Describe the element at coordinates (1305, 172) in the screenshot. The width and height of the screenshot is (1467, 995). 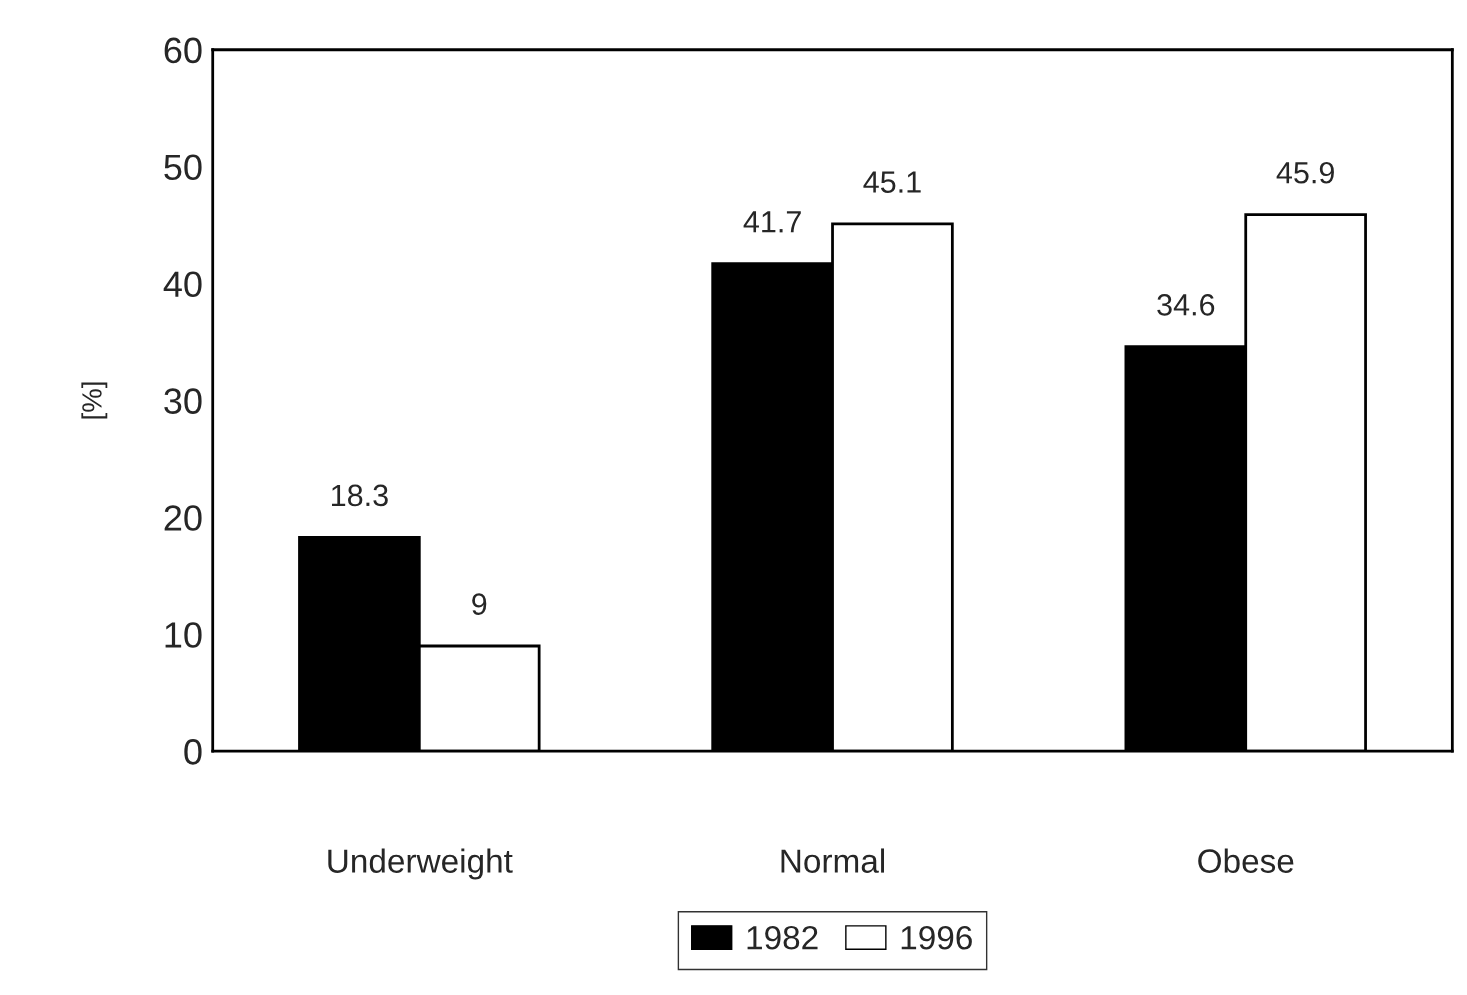
I see `data-label: 45.9` at that location.